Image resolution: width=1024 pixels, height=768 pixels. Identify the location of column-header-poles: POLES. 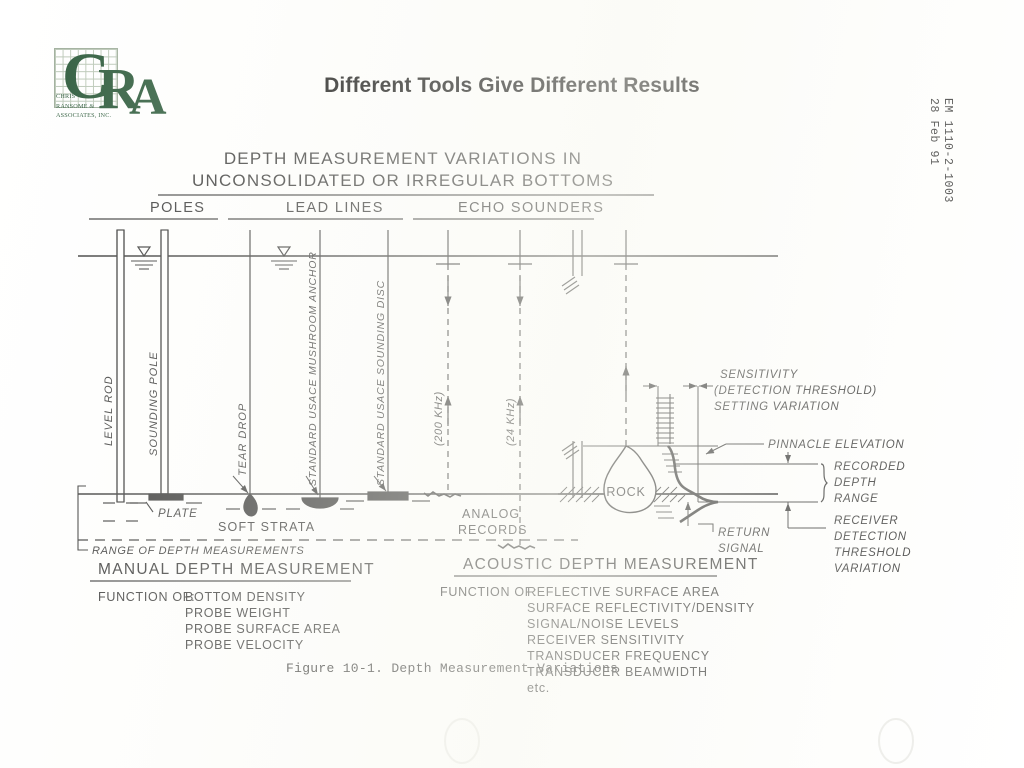
(177, 208).